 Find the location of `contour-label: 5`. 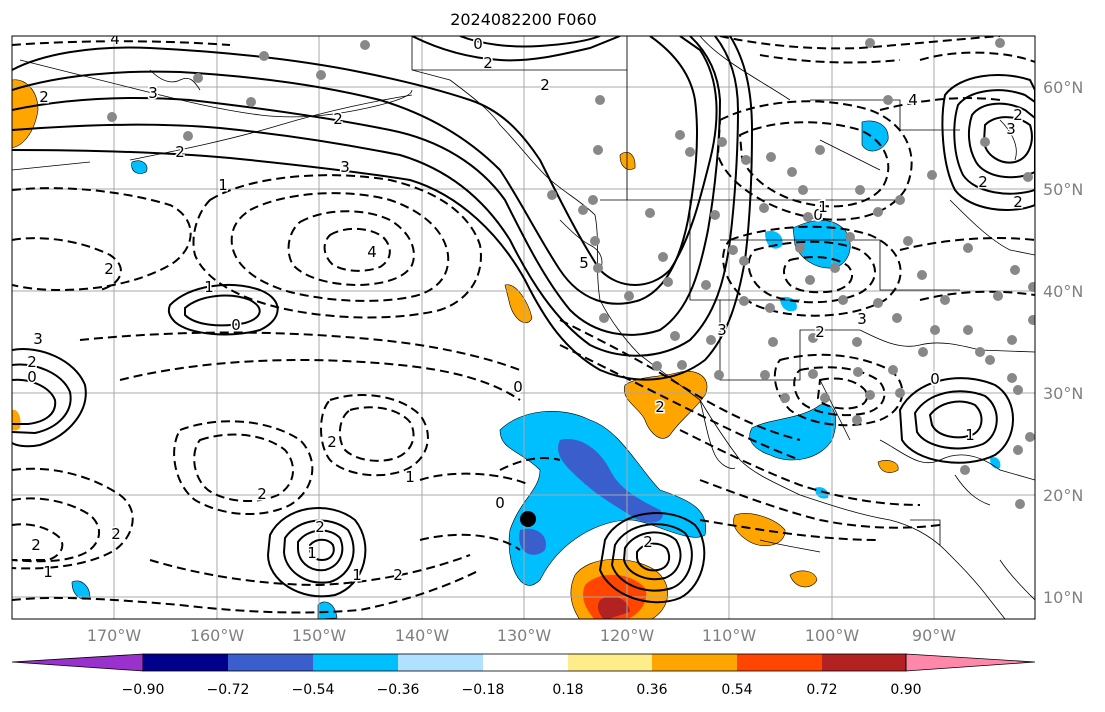

contour-label: 5 is located at coordinates (584, 263).